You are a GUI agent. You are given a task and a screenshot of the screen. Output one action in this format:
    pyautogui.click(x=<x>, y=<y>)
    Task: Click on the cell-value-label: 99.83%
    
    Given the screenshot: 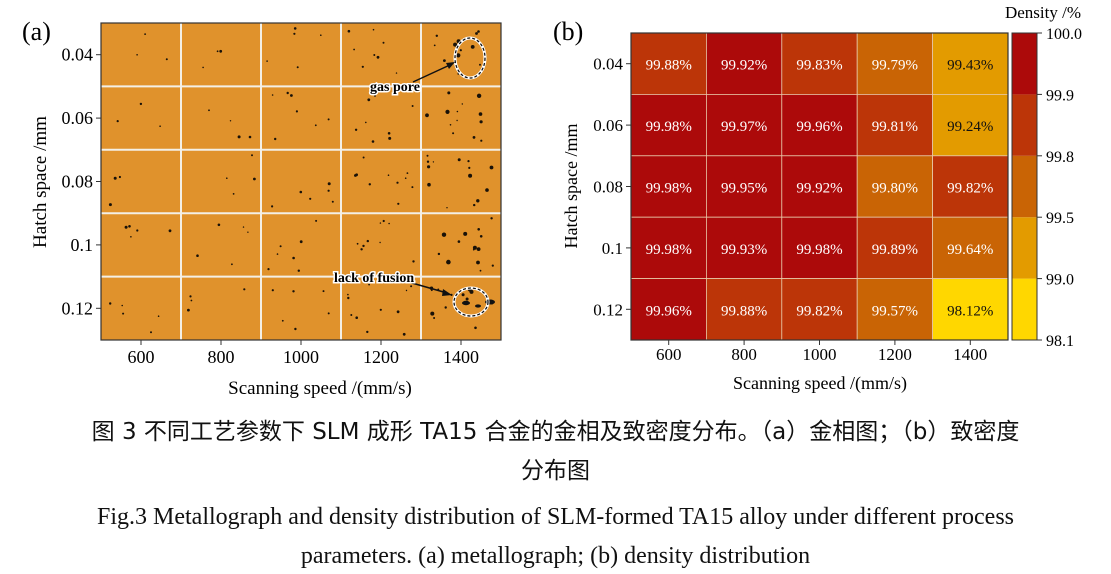 What is the action you would take?
    pyautogui.click(x=819, y=66)
    